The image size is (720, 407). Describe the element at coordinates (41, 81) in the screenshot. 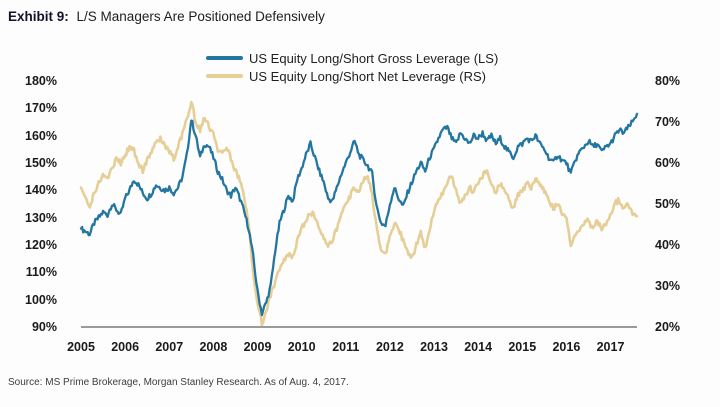

I see `left-axis-tick-label: 180%` at that location.